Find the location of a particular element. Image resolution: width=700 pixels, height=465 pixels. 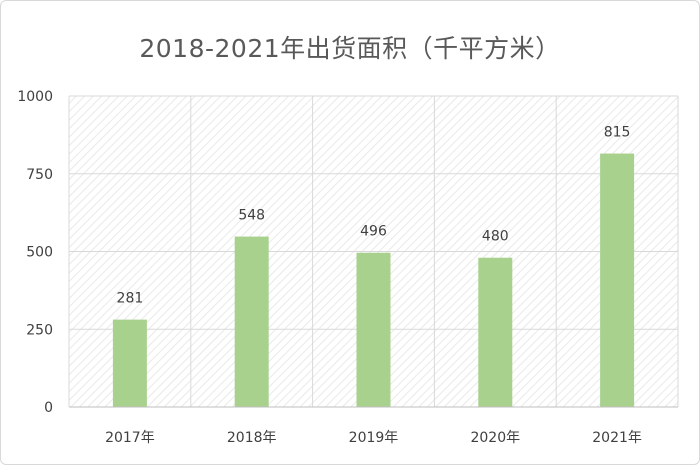

x-tick-label: 2021年 is located at coordinates (617, 438).